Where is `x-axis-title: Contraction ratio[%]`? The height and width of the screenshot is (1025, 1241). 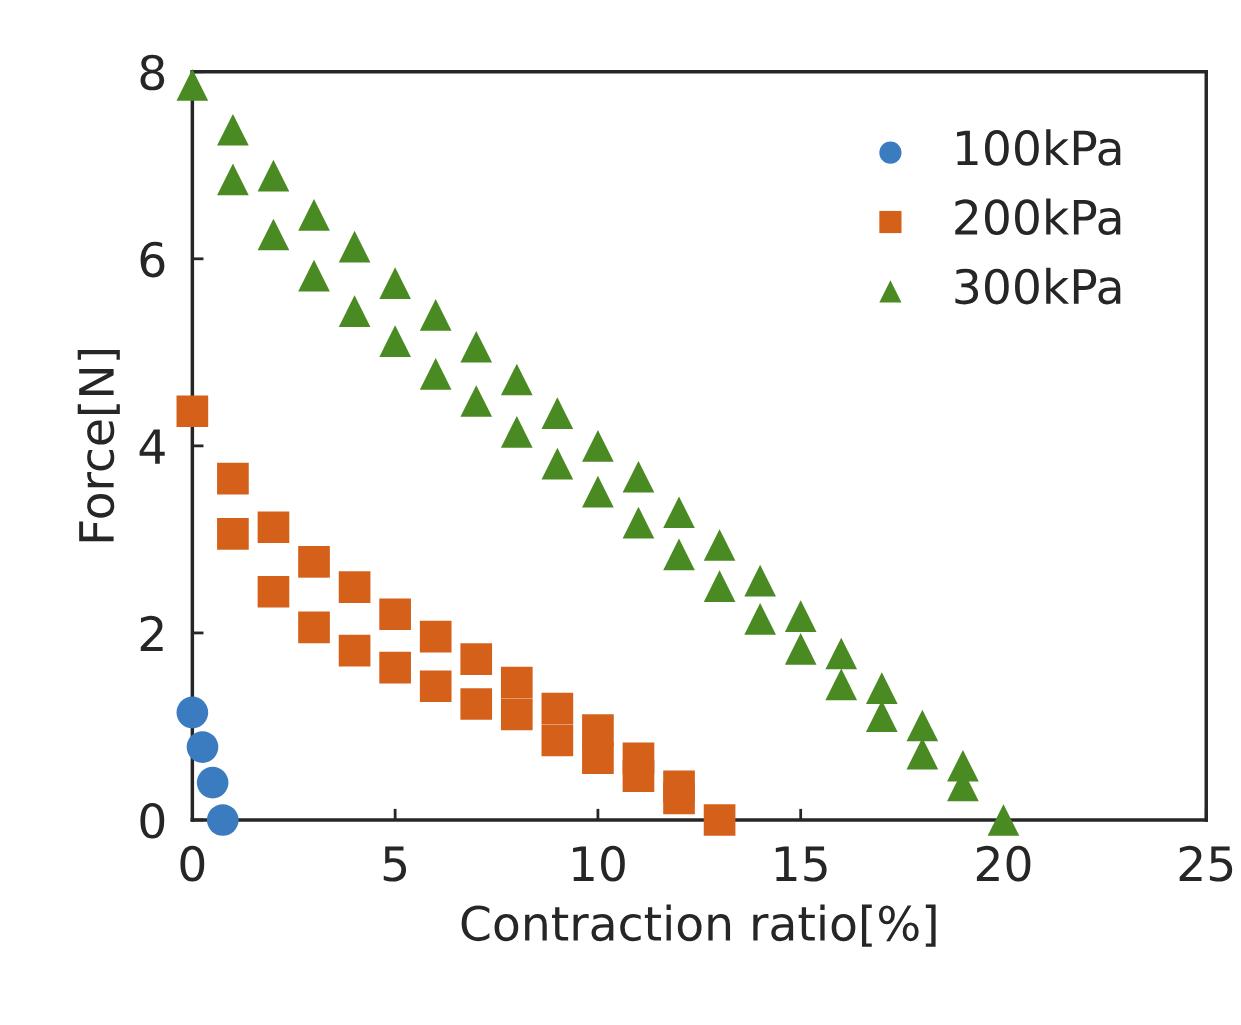 x-axis-title: Contraction ratio[%] is located at coordinates (698, 925).